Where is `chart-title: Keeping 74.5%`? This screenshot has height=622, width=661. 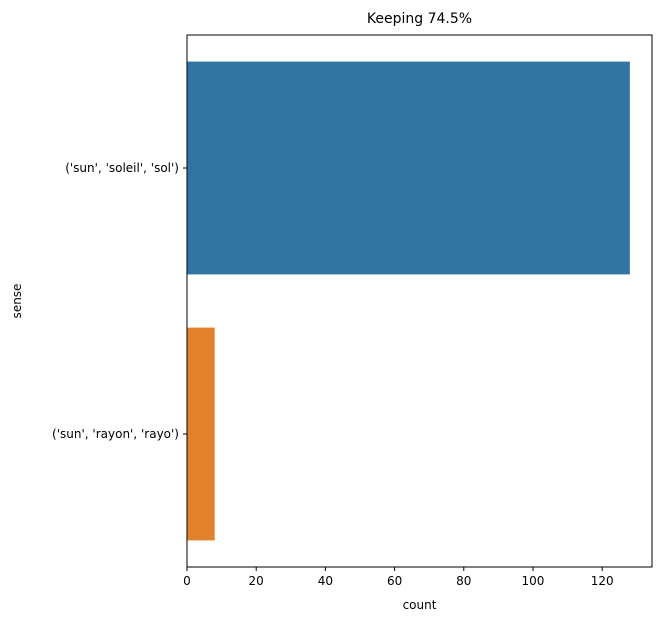 chart-title: Keeping 74.5% is located at coordinates (419, 19).